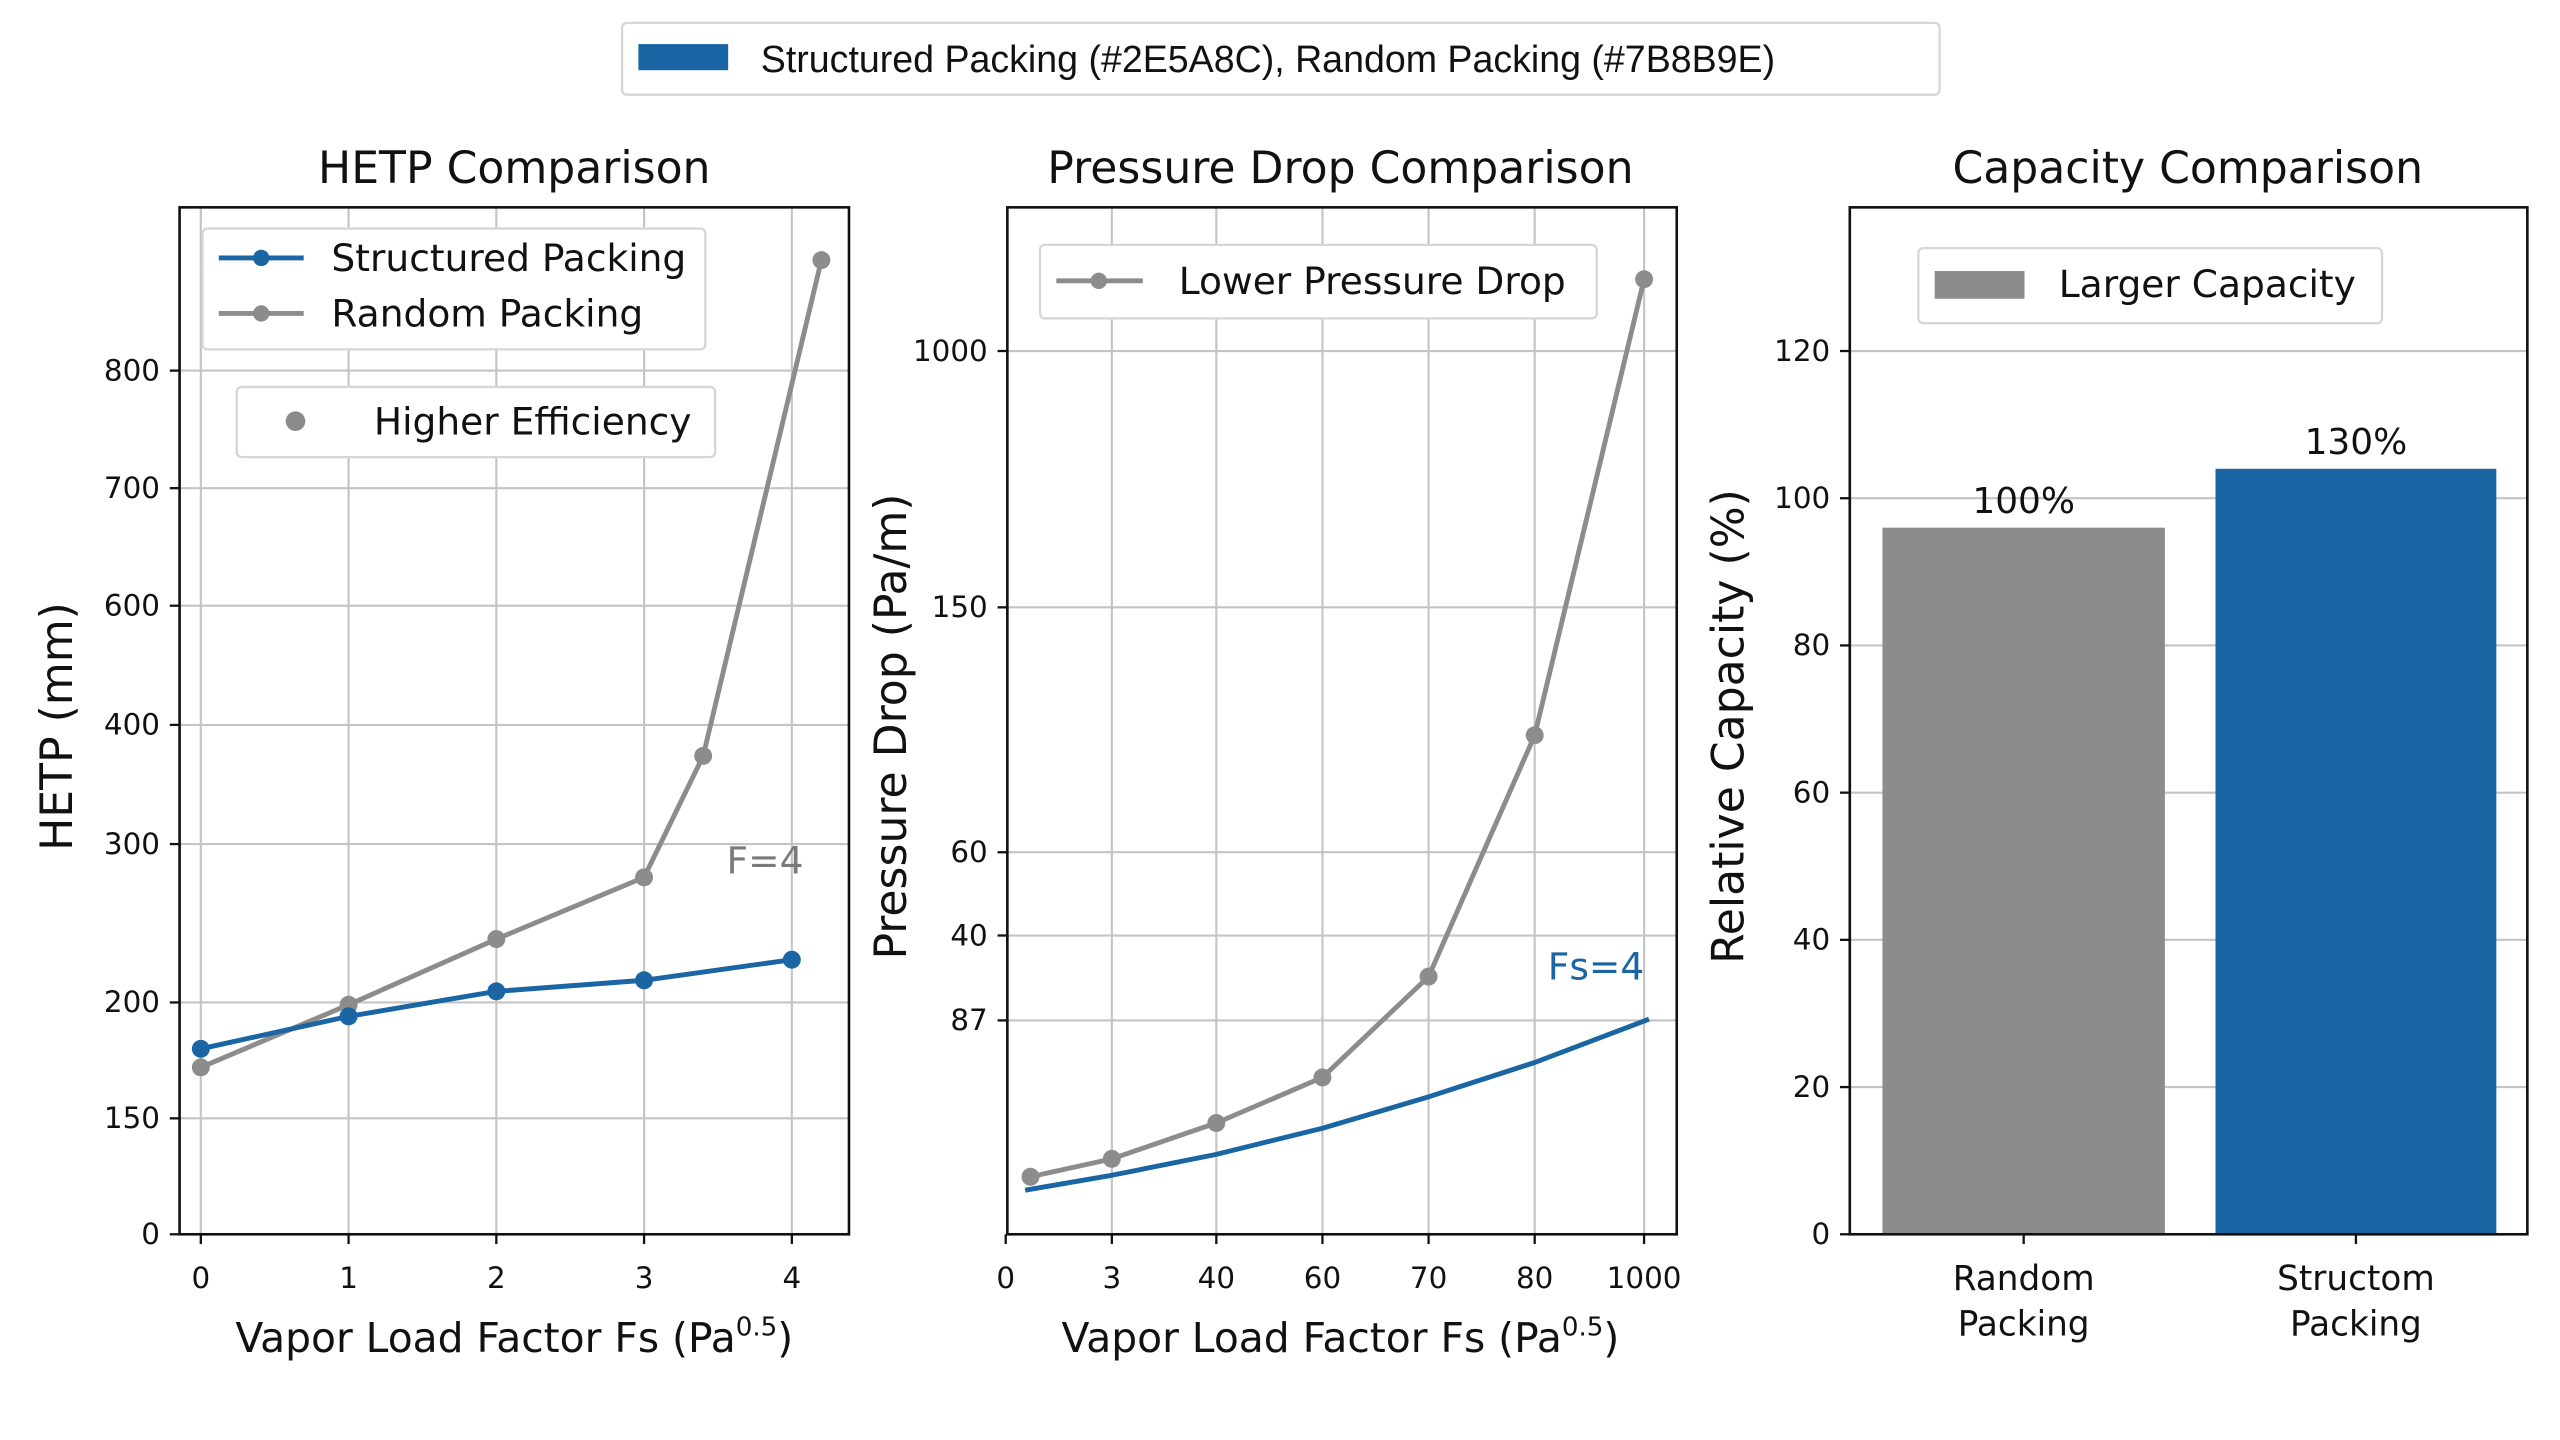 This screenshot has height=1440, width=2560. I want to click on legend-marker-efficiency, so click(295, 421).